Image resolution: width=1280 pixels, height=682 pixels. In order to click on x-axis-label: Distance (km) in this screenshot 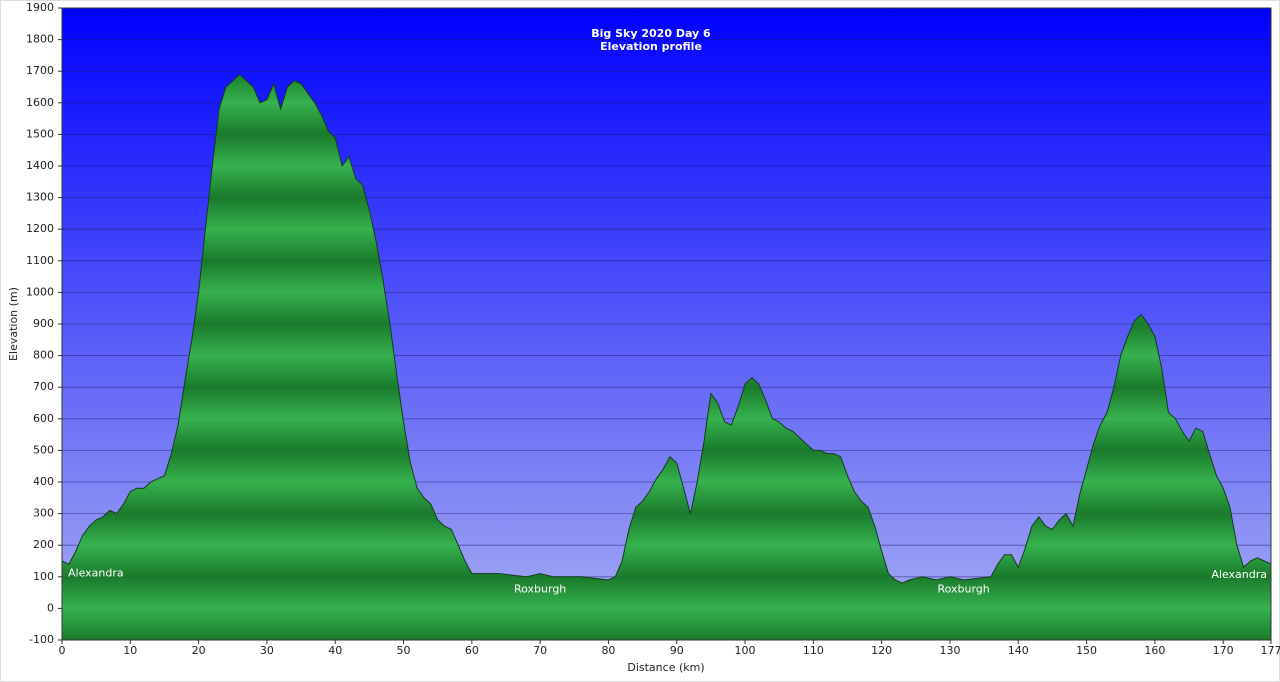, I will do `click(665, 667)`.